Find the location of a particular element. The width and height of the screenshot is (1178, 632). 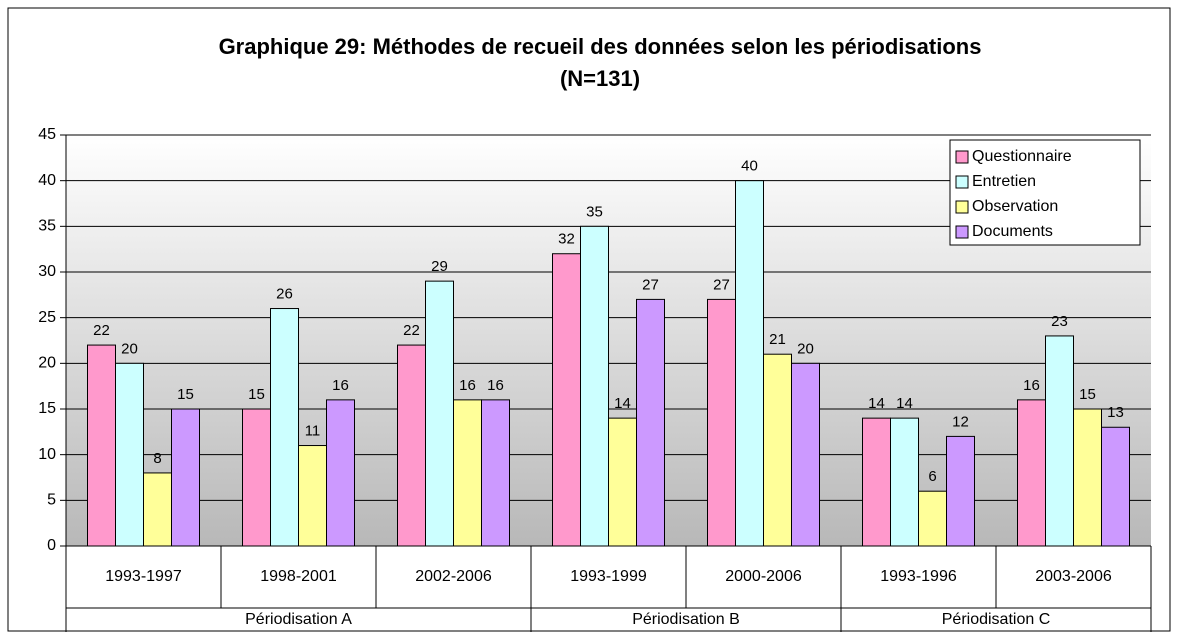

legend-label: Documents is located at coordinates (1012, 231).